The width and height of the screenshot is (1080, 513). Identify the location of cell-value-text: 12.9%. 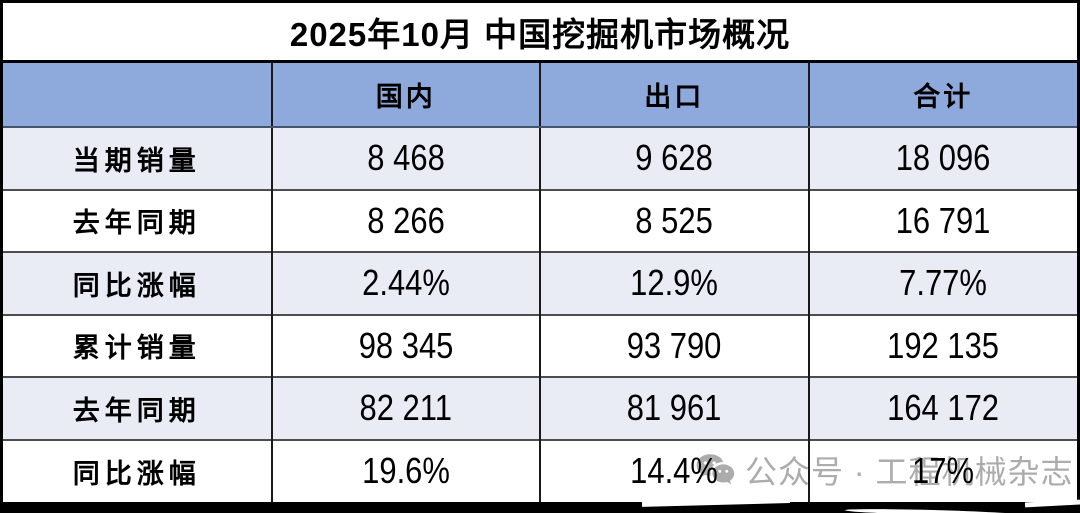
(674, 283).